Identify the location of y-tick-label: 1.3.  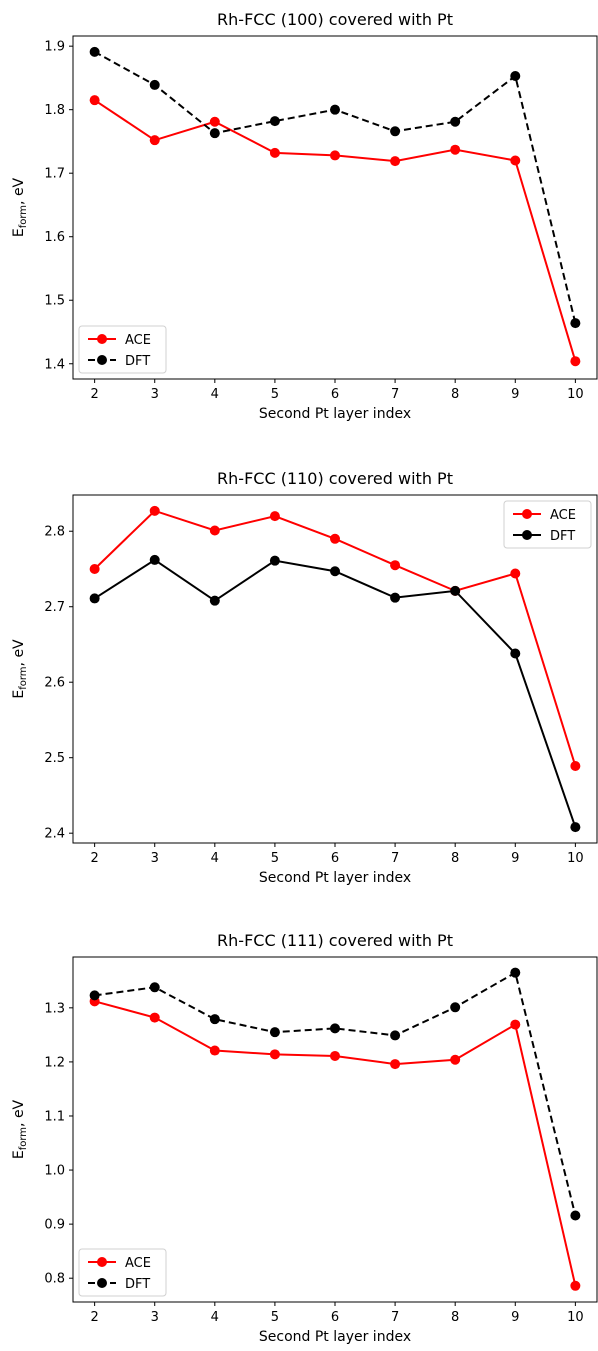
(54, 1008).